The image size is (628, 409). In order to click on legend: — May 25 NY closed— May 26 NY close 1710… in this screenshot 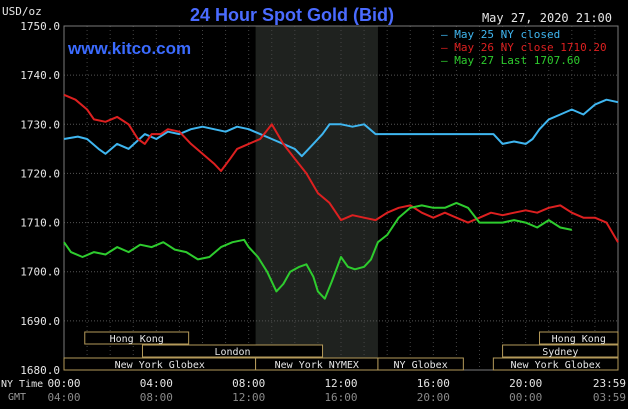, I will do `click(524, 47)`.